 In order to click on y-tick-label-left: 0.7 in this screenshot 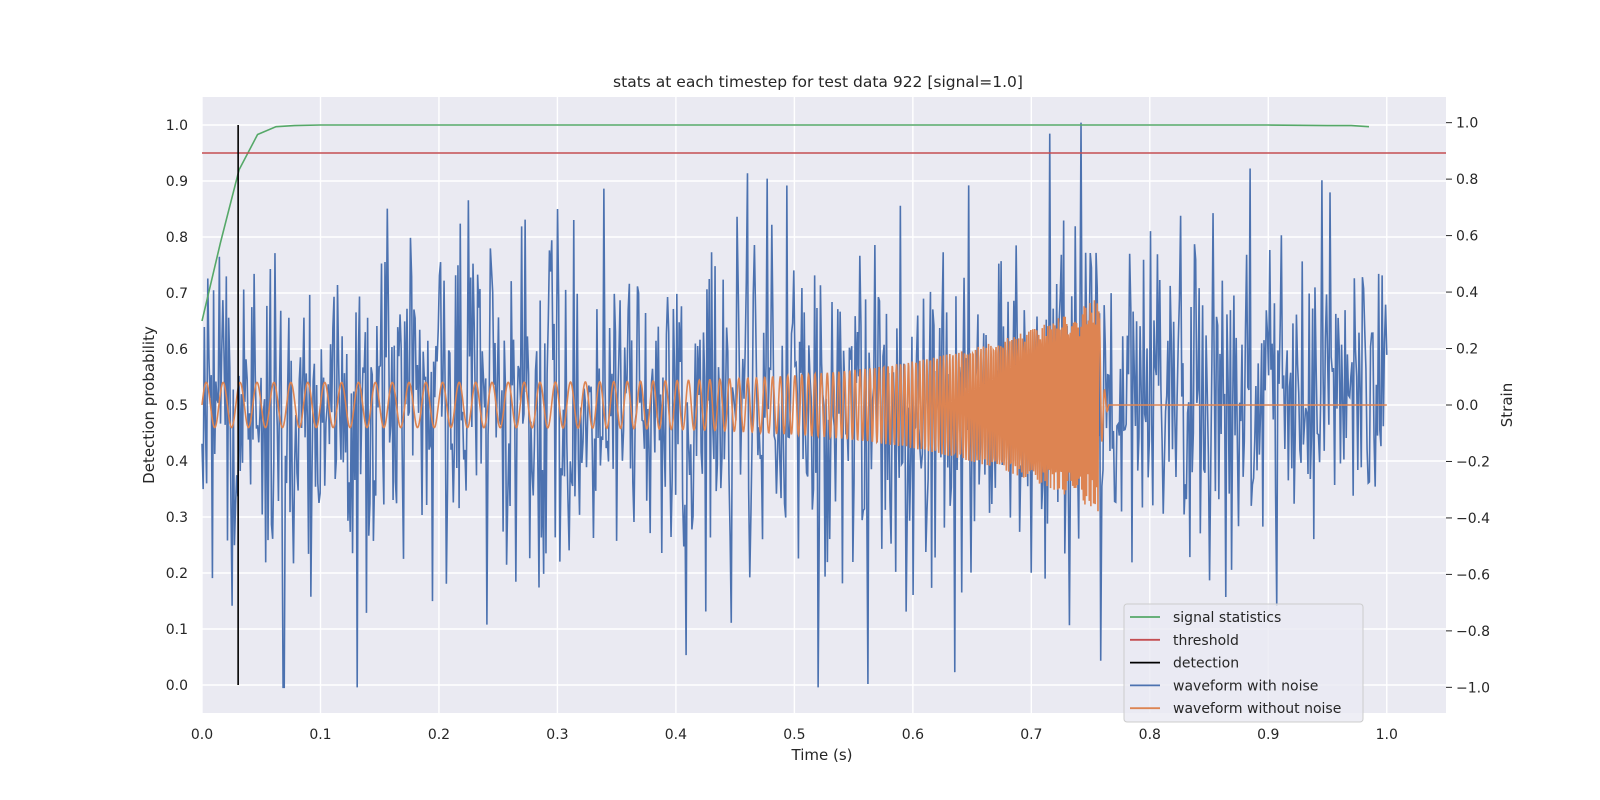, I will do `click(177, 294)`.